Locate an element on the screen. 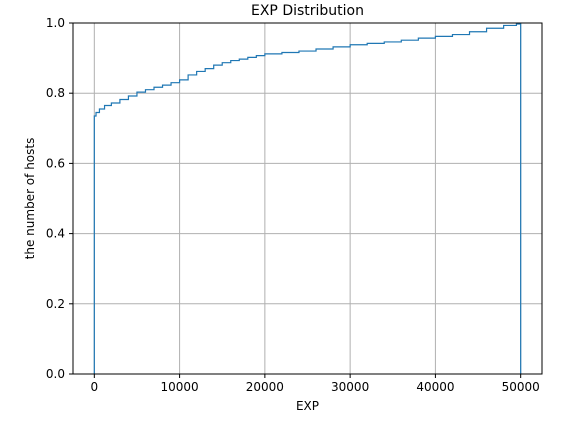  x-tick-label: 40000 is located at coordinates (435, 387).